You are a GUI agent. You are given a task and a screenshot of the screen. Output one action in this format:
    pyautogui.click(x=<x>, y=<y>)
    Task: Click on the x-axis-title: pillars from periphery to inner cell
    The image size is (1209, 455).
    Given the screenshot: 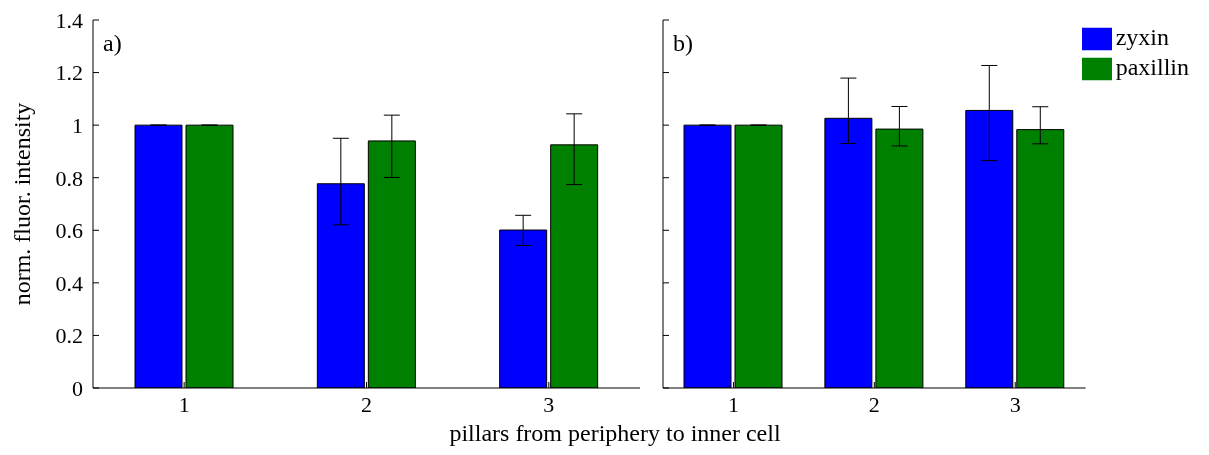 What is the action you would take?
    pyautogui.click(x=615, y=433)
    